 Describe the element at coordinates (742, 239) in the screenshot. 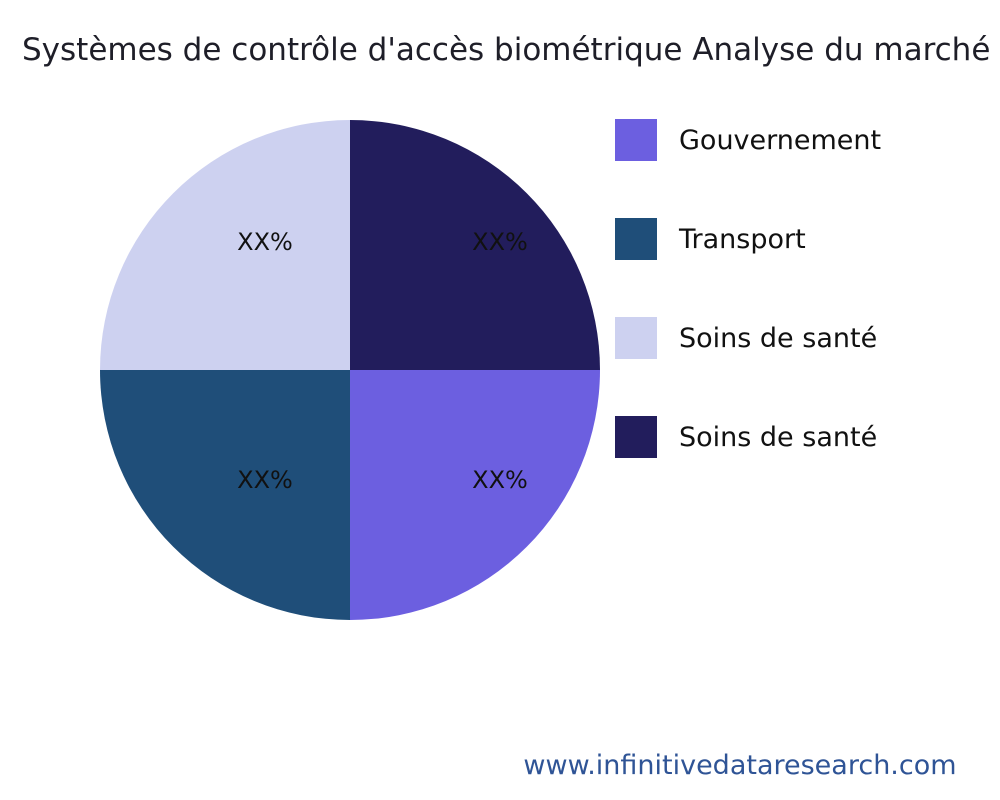

I see `legend-label: Transport` at that location.